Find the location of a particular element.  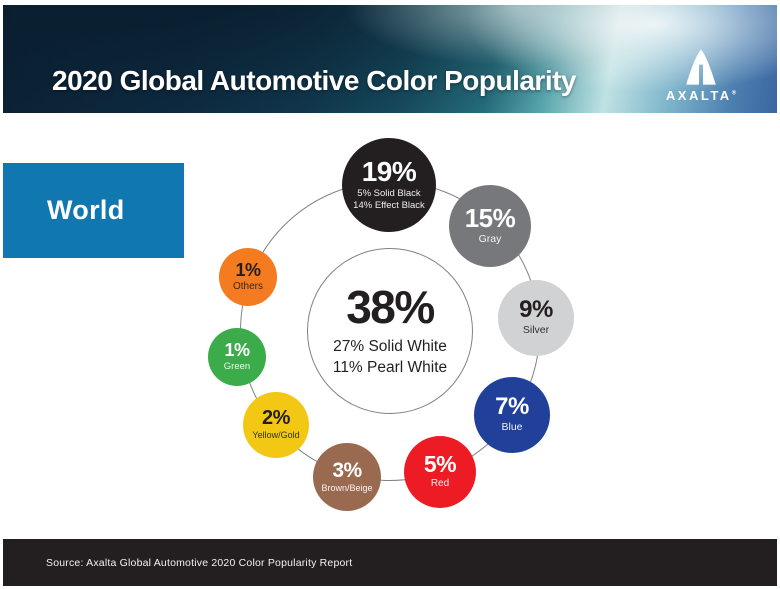

breakdown-line: 5% Solid Black is located at coordinates (389, 194).